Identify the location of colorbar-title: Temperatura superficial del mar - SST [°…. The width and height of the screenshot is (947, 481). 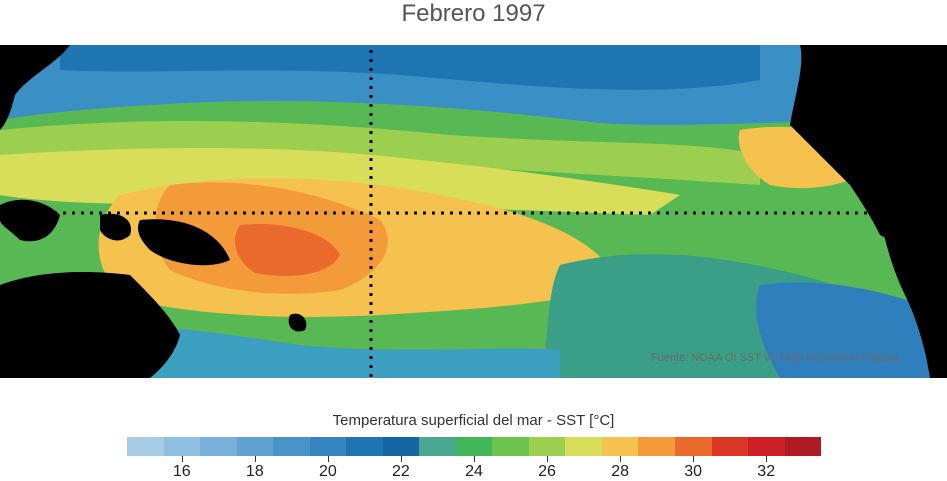
(473, 420).